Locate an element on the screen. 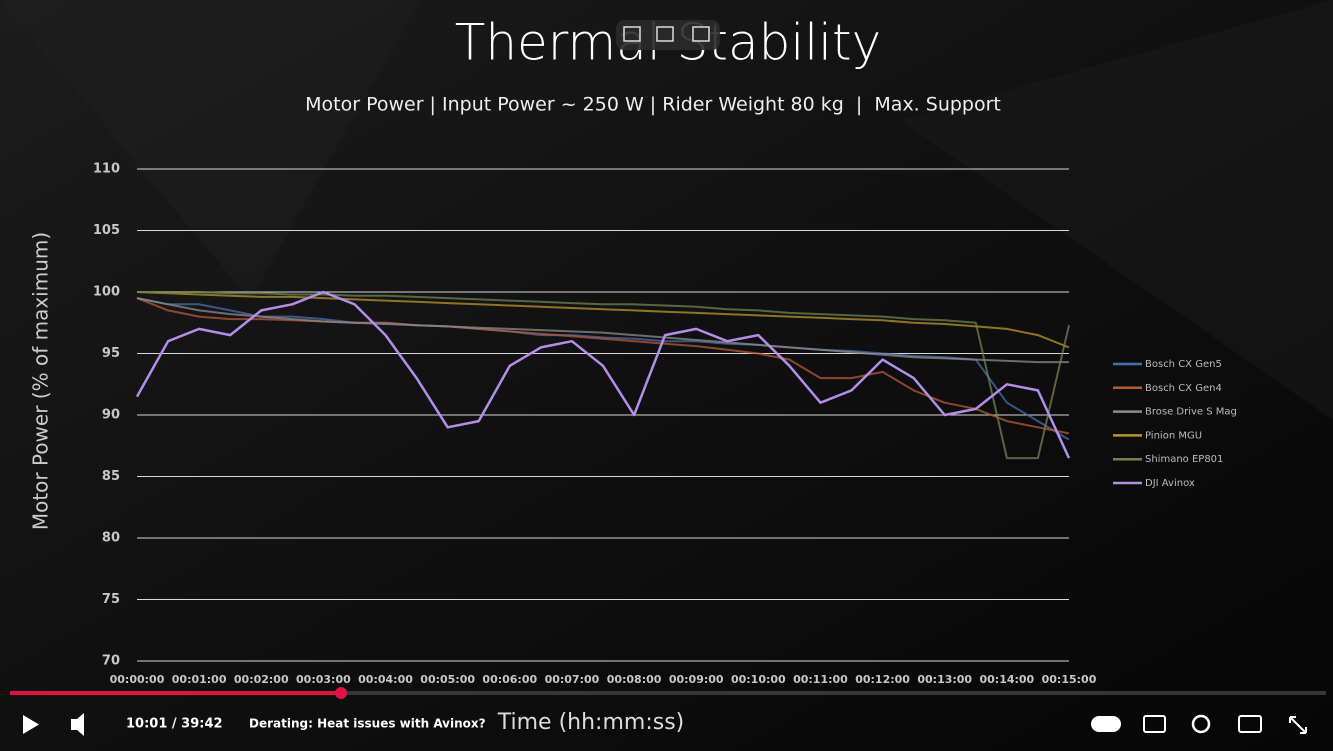 The height and width of the screenshot is (751, 1333). x-tick-label: 00:06:00 is located at coordinates (509, 679).